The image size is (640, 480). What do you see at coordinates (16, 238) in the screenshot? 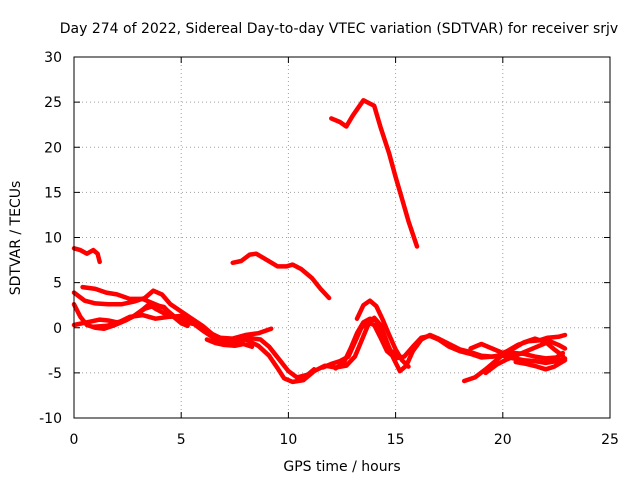
I see `y-axis-label: SDTVAR / TECUs` at bounding box center [16, 238].